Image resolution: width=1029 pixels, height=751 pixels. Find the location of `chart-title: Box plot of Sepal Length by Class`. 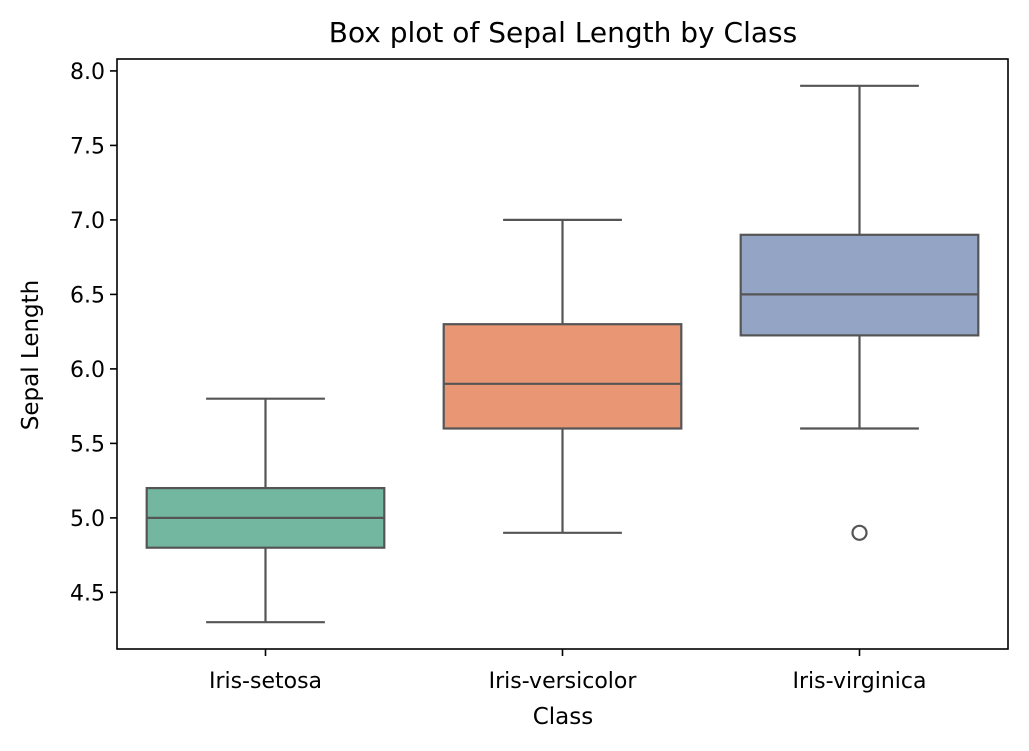

chart-title: Box plot of Sepal Length by Class is located at coordinates (563, 32).